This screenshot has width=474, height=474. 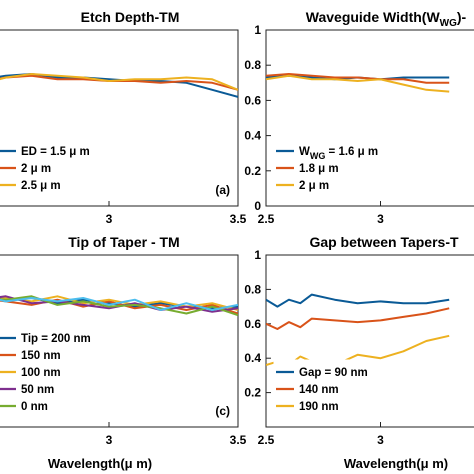 What do you see at coordinates (384, 242) in the screenshot?
I see `chart-title: Gap between Tapers-T` at bounding box center [384, 242].